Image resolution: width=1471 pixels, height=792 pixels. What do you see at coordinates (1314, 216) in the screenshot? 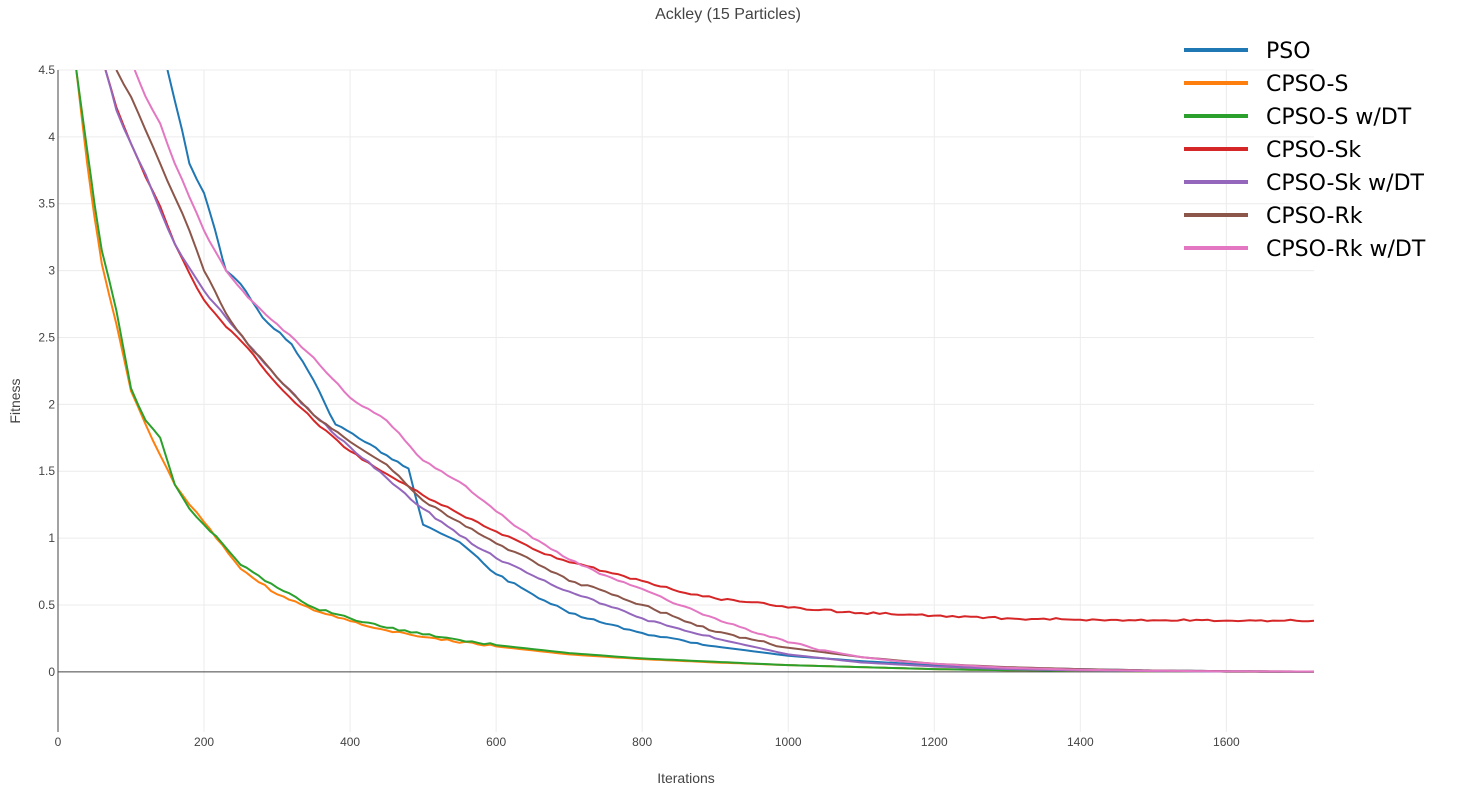
I see `legend-label: CPSO-Rk` at bounding box center [1314, 216].